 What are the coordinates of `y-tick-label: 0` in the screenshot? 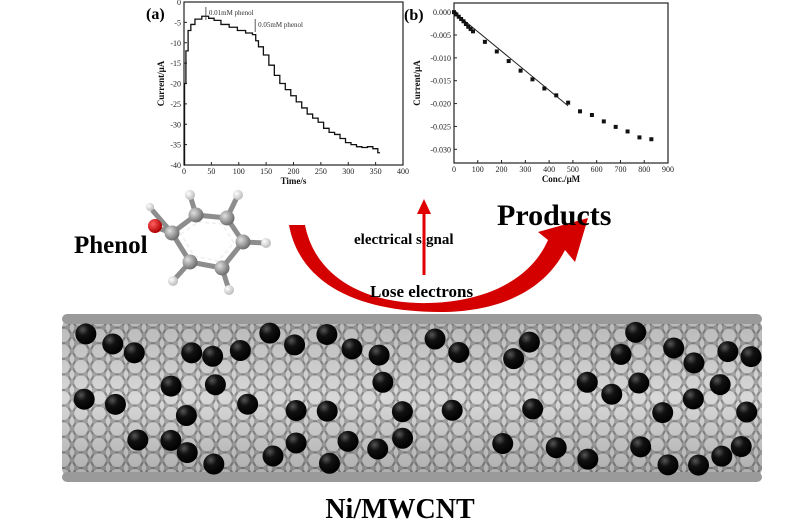 It's located at (179, 3).